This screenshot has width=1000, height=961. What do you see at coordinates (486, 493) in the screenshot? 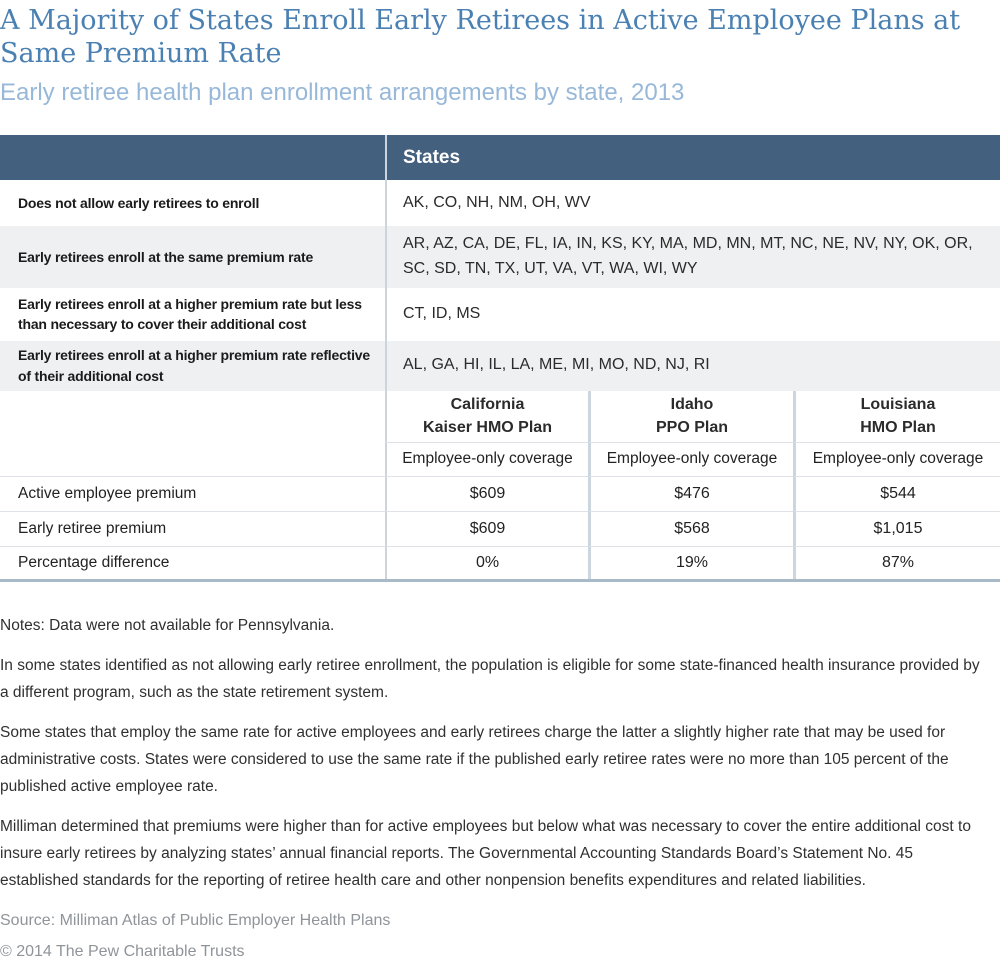
I see `active-premium-california: $609` at bounding box center [486, 493].